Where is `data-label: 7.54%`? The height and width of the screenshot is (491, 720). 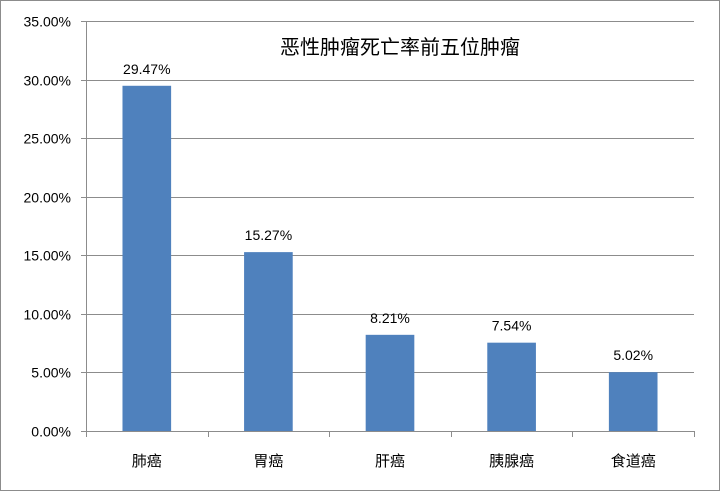 data-label: 7.54% is located at coordinates (512, 326).